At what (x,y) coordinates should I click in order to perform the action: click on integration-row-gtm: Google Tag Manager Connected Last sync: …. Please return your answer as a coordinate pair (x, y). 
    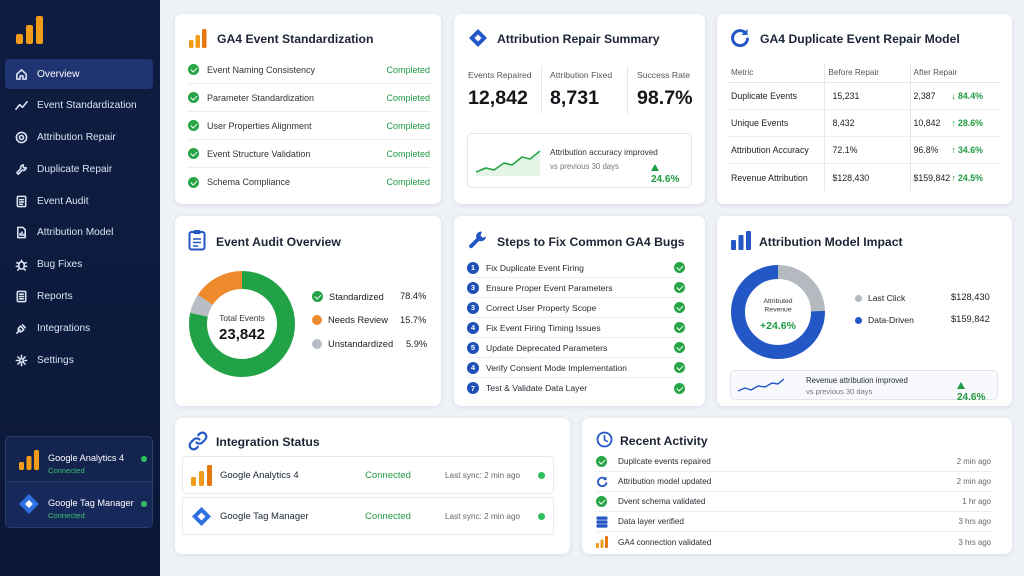
    Looking at the image, I should click on (368, 516).